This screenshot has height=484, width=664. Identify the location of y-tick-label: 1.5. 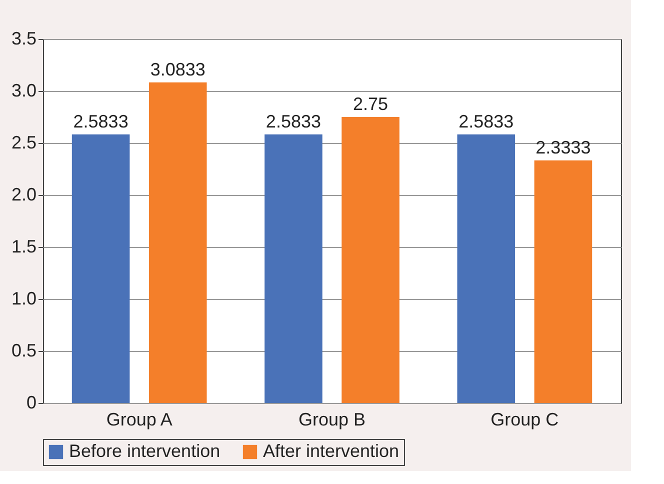
(23, 246).